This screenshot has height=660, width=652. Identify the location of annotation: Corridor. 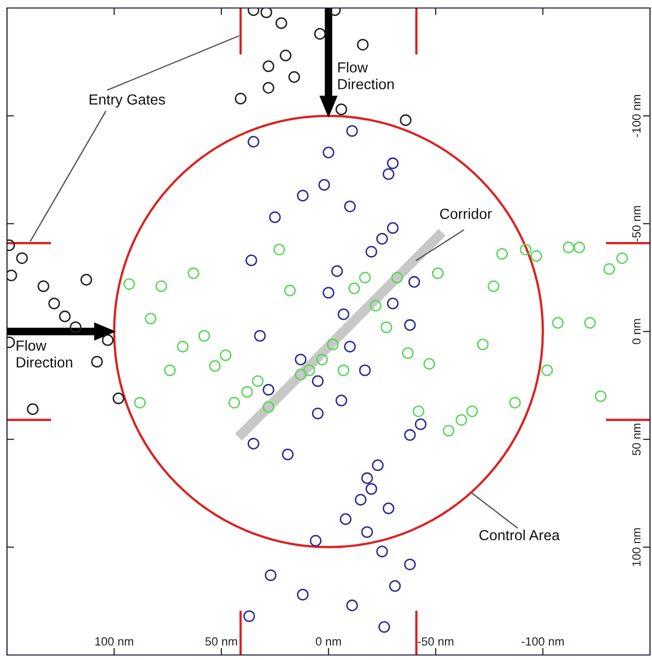
(466, 213).